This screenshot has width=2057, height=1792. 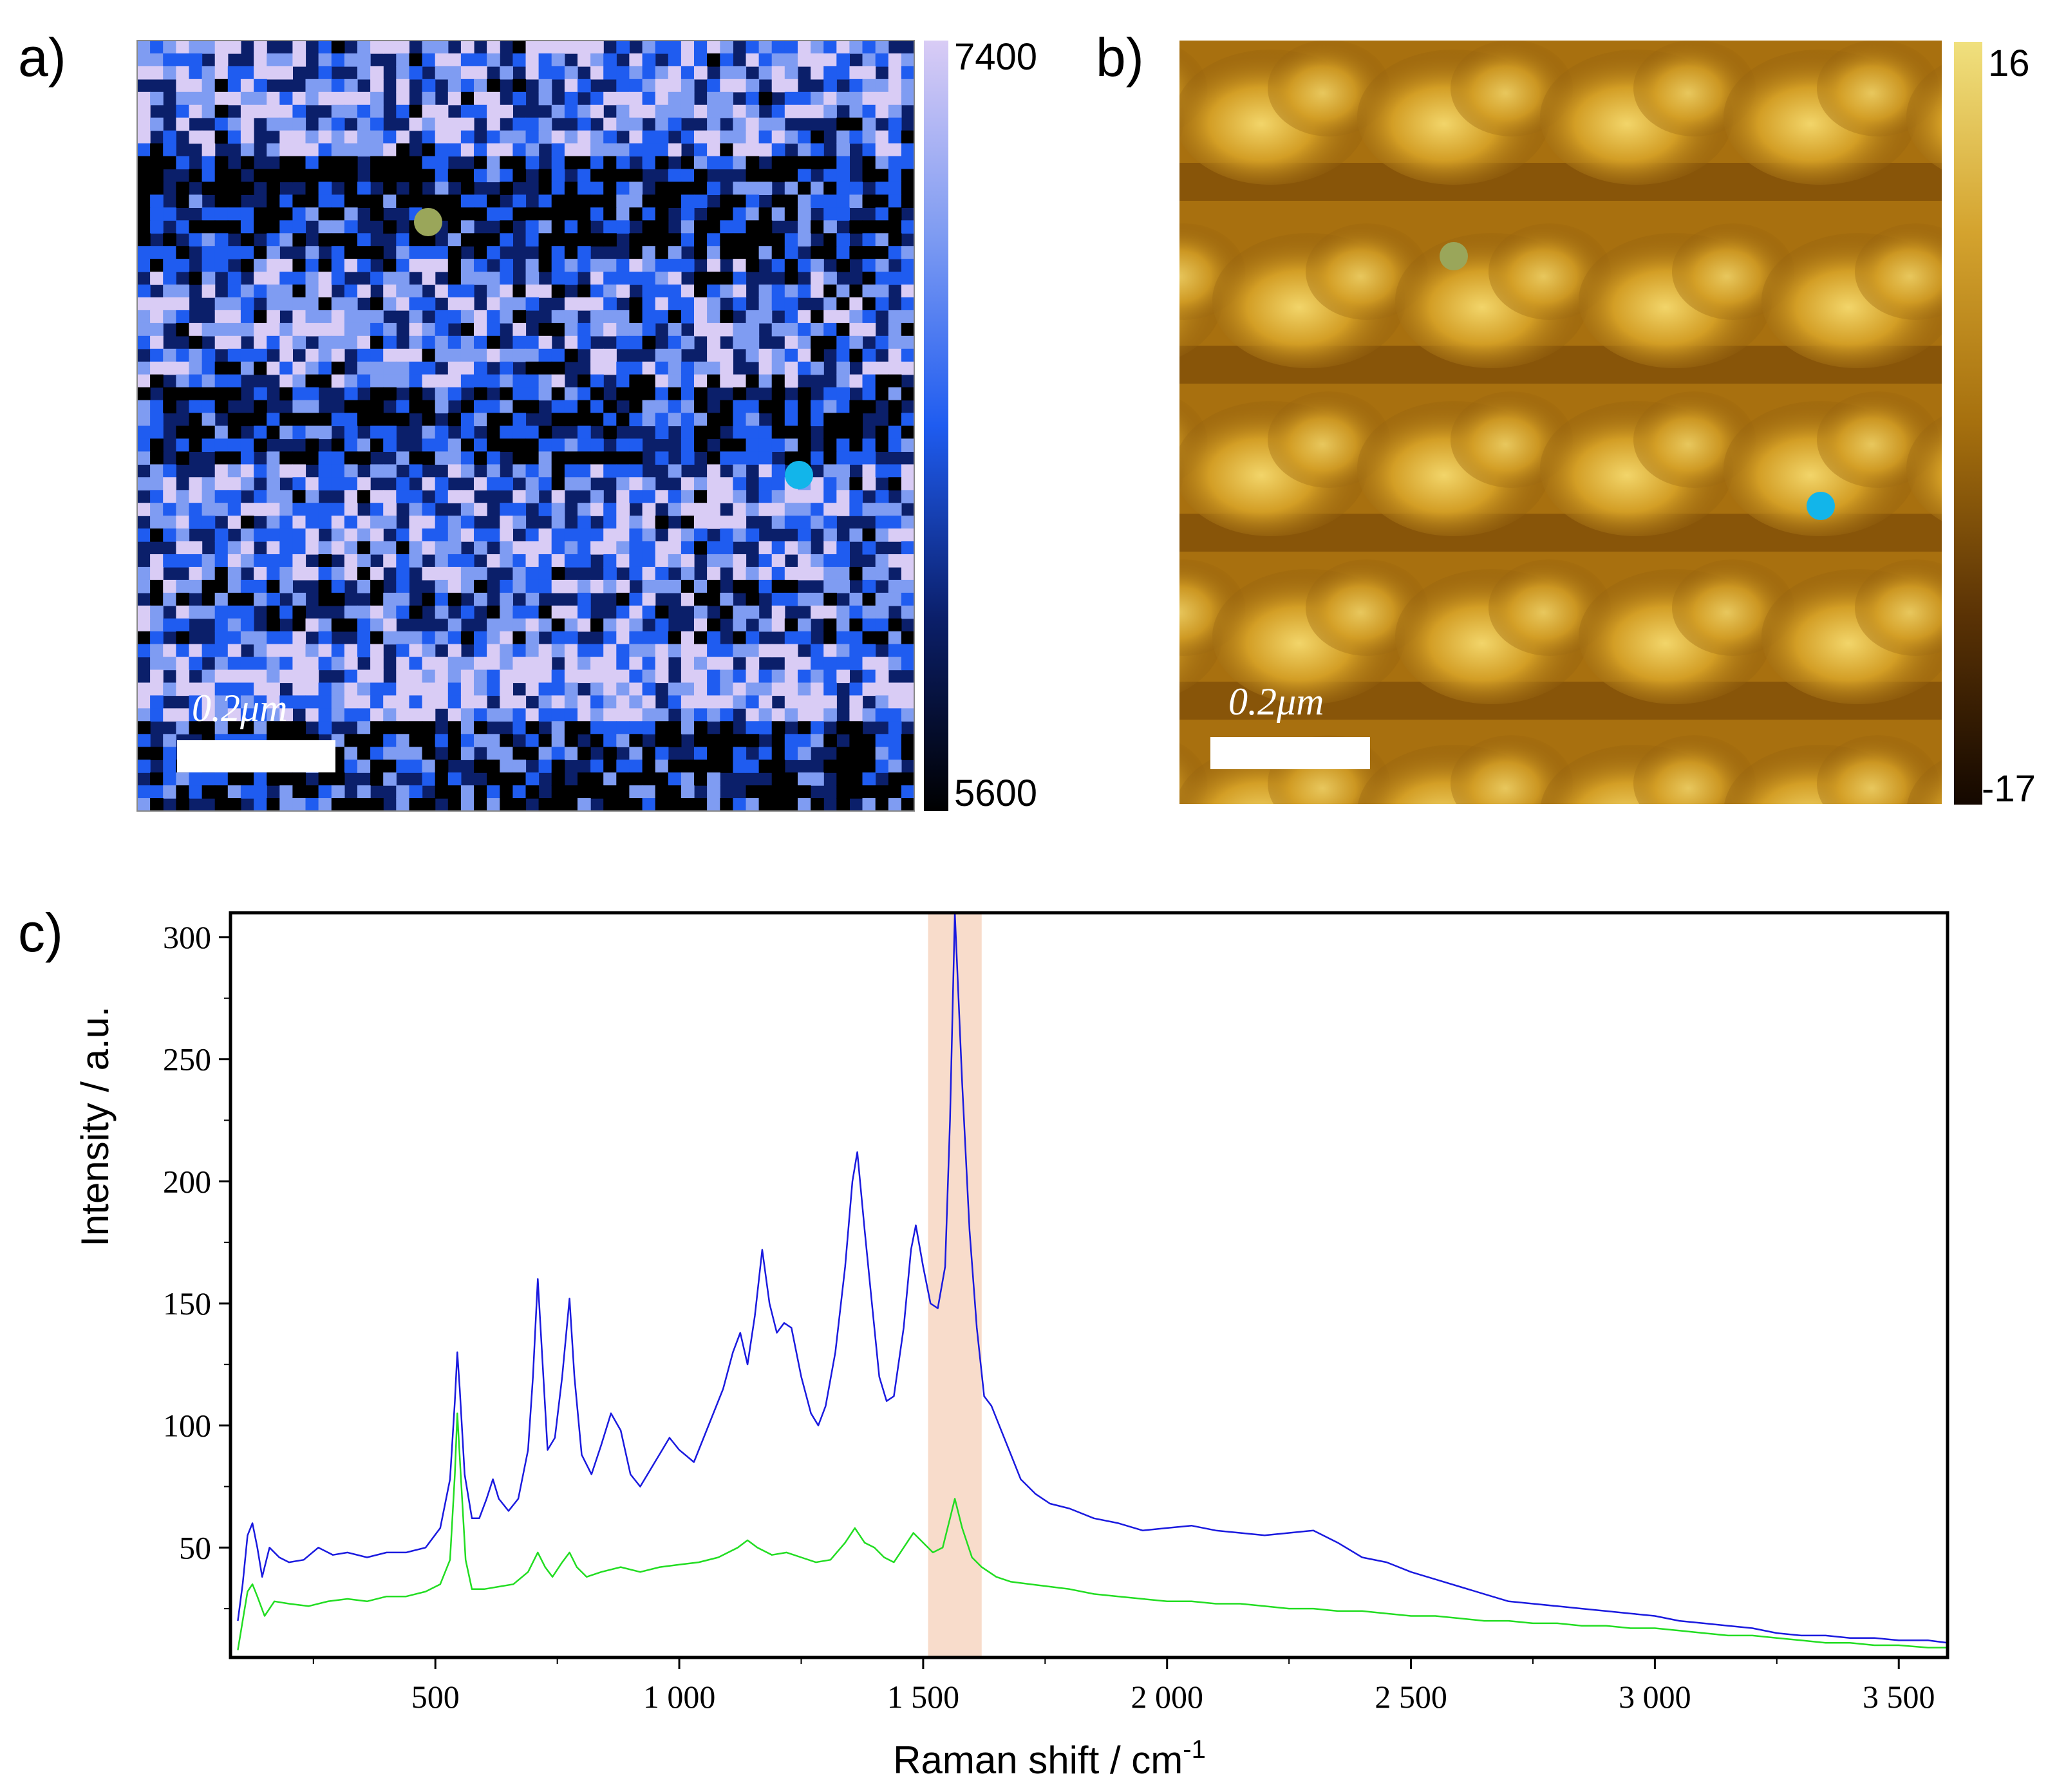 I want to click on panel-a-colorbar, so click(x=936, y=426).